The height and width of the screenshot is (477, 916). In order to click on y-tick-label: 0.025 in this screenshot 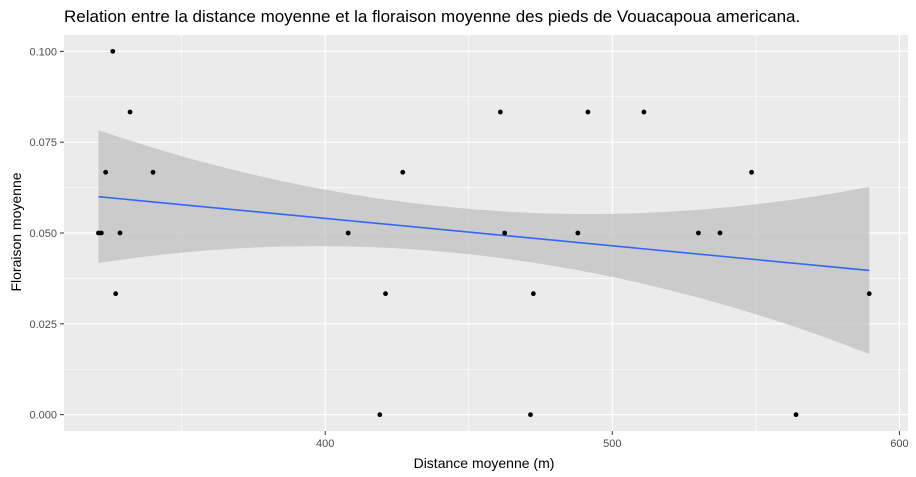, I will do `click(43, 325)`.